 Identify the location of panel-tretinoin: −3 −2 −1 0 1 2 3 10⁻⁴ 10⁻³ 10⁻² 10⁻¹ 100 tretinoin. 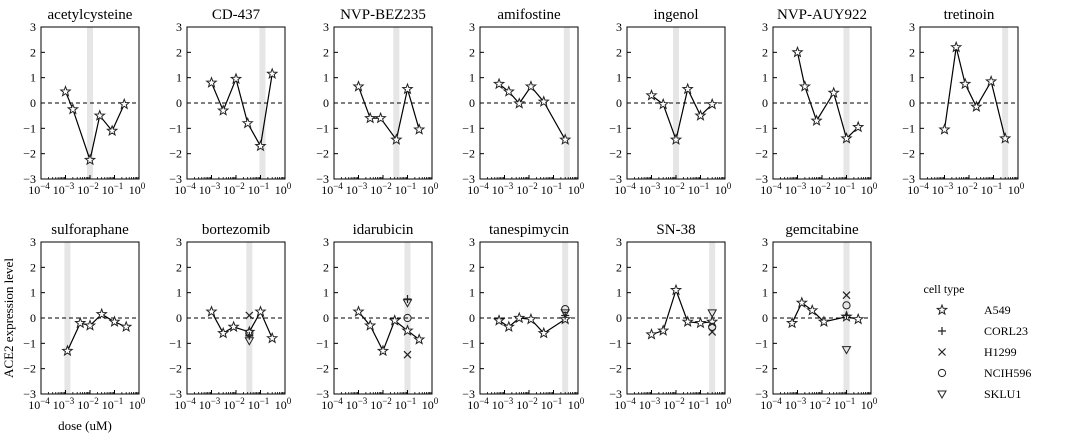
(963, 102).